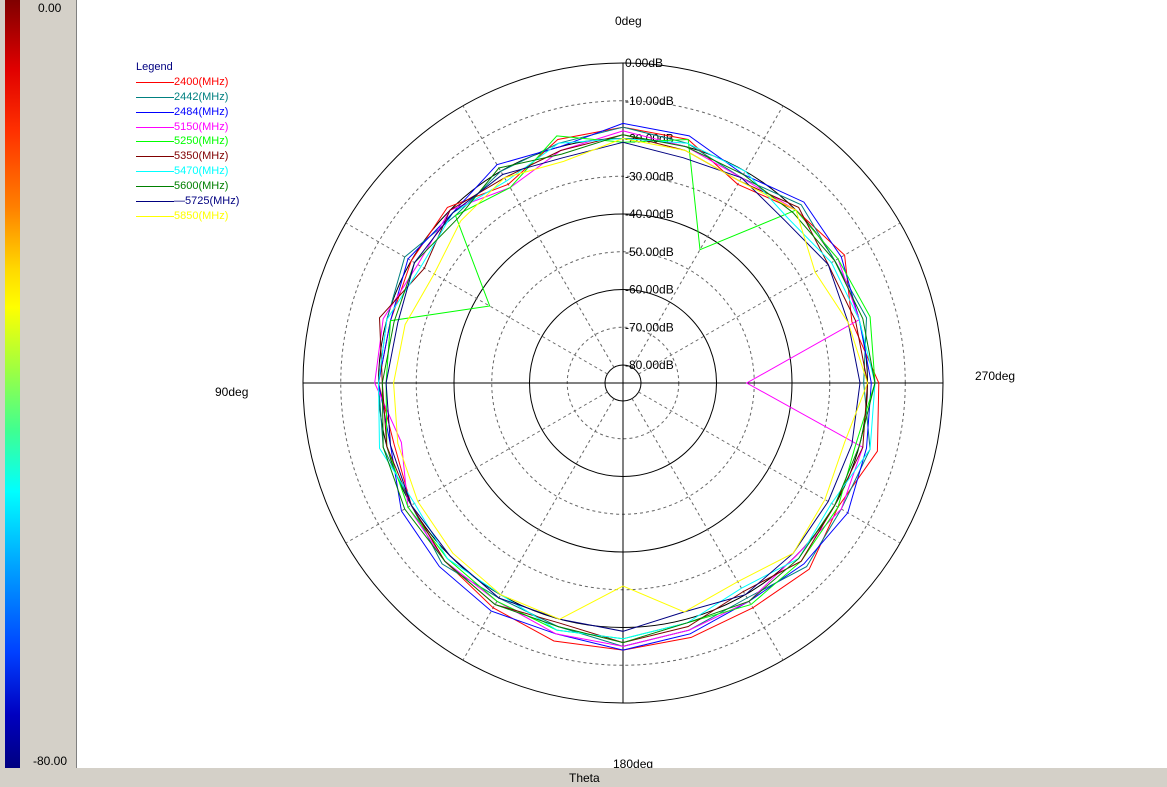  Describe the element at coordinates (201, 126) in the screenshot. I see `legend-label: 5150(MHz)` at that location.